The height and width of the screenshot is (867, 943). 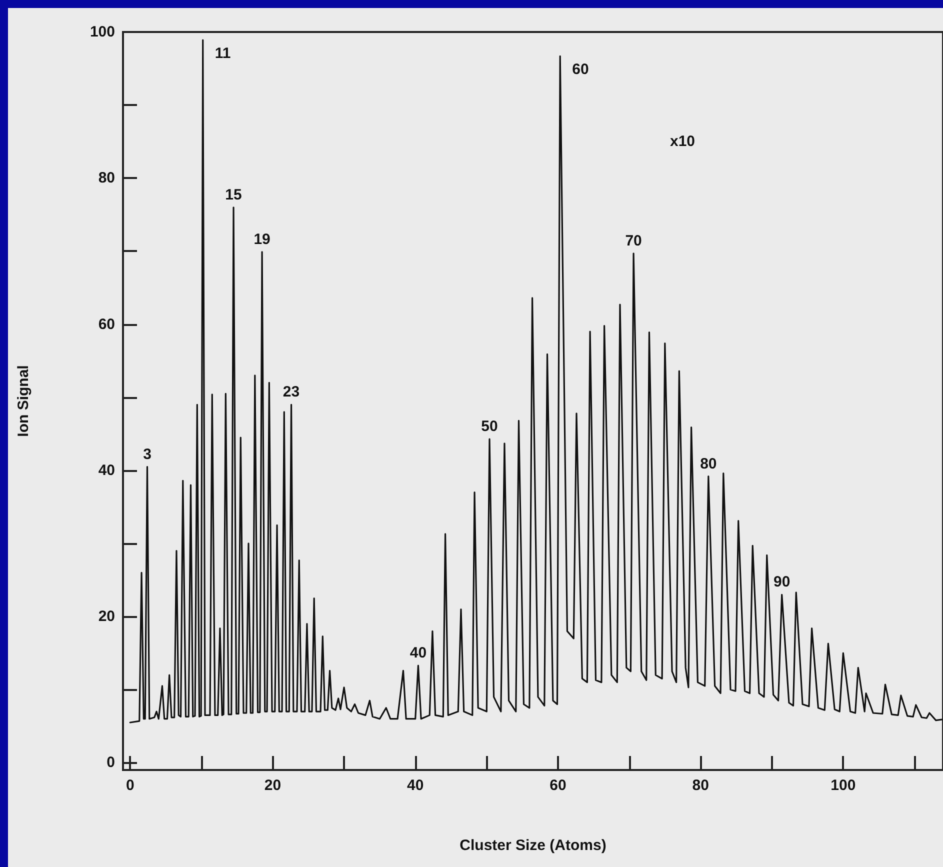 What do you see at coordinates (633, 241) in the screenshot?
I see `annotation: 70` at bounding box center [633, 241].